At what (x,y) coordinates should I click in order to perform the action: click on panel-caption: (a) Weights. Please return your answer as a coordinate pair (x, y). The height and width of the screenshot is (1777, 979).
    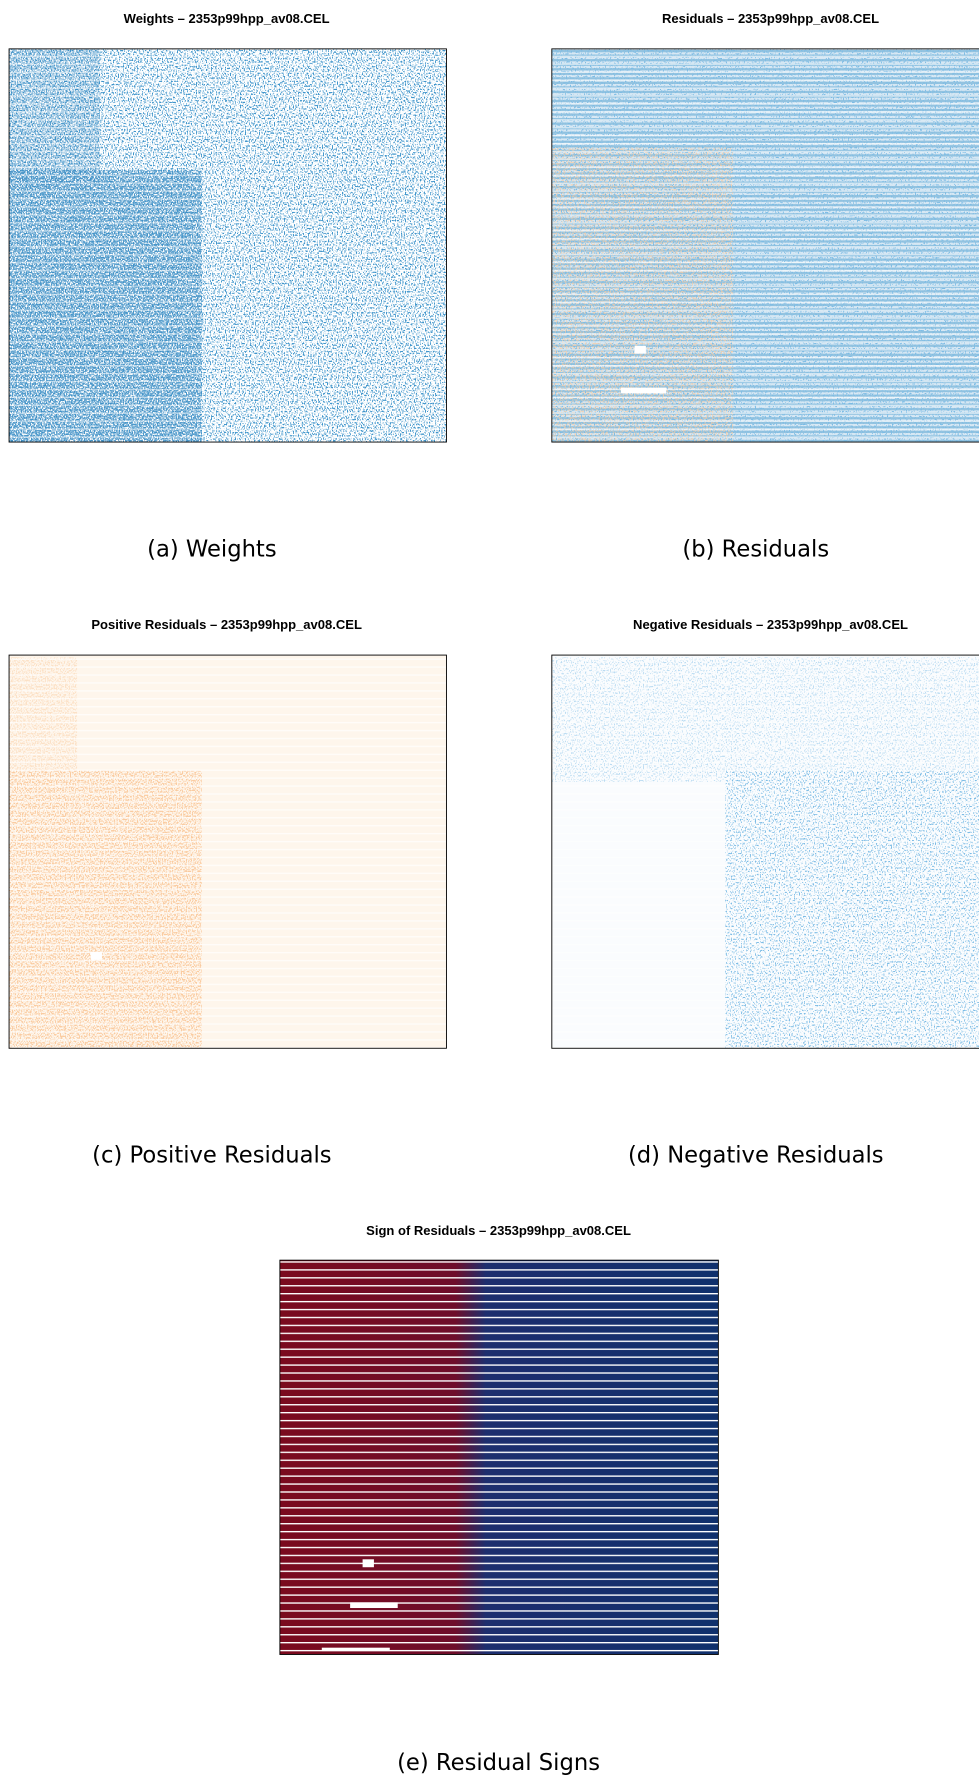
    Looking at the image, I should click on (212, 550).